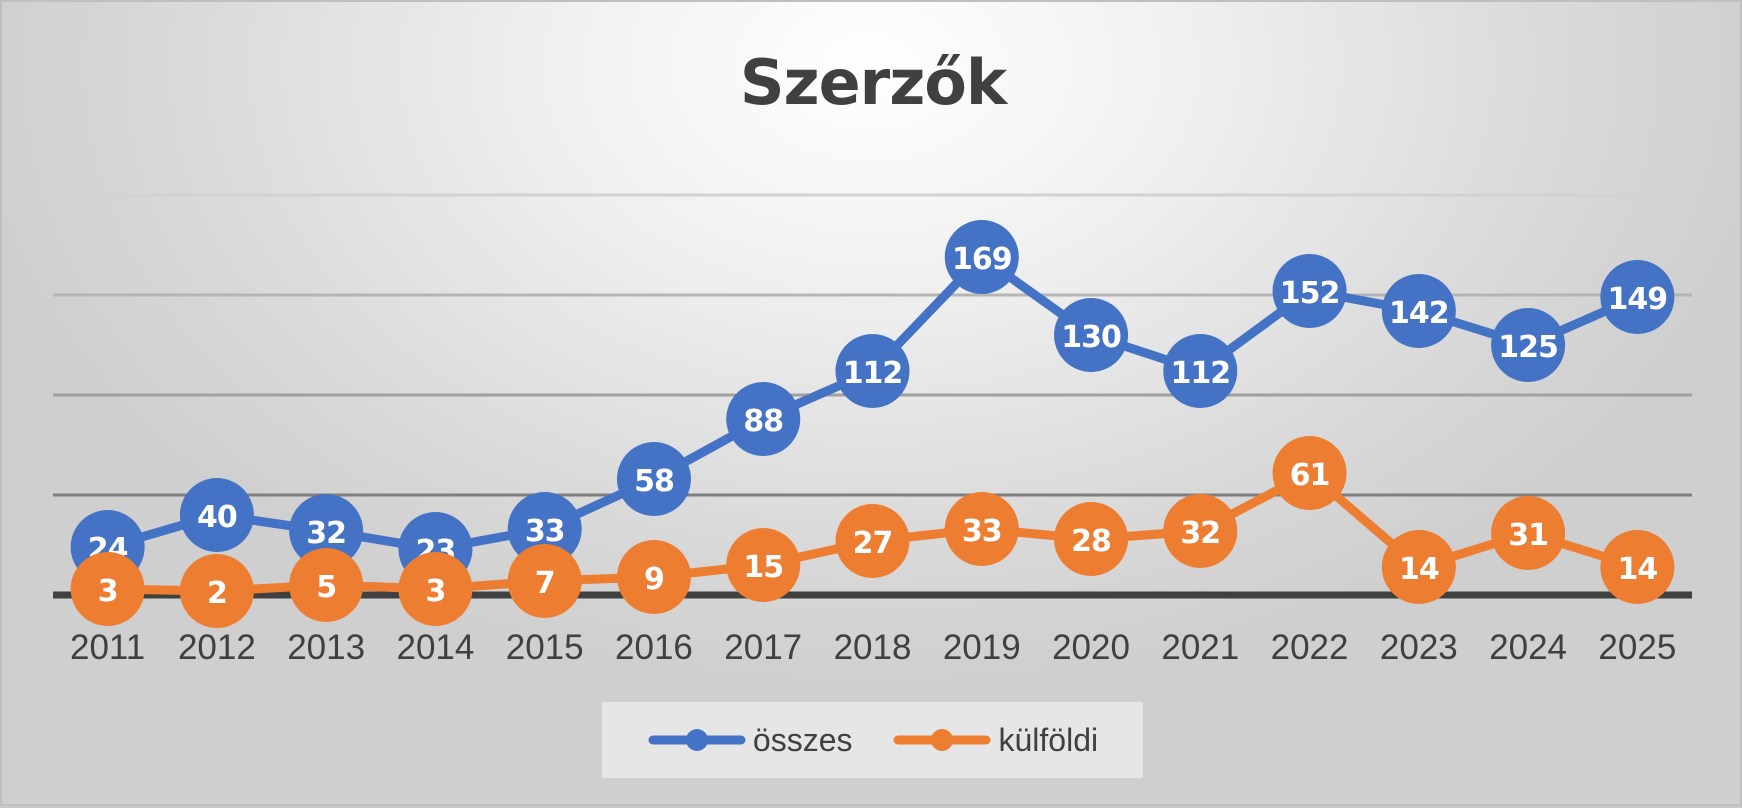  Describe the element at coordinates (1310, 475) in the screenshot. I see `data-label: 61` at that location.